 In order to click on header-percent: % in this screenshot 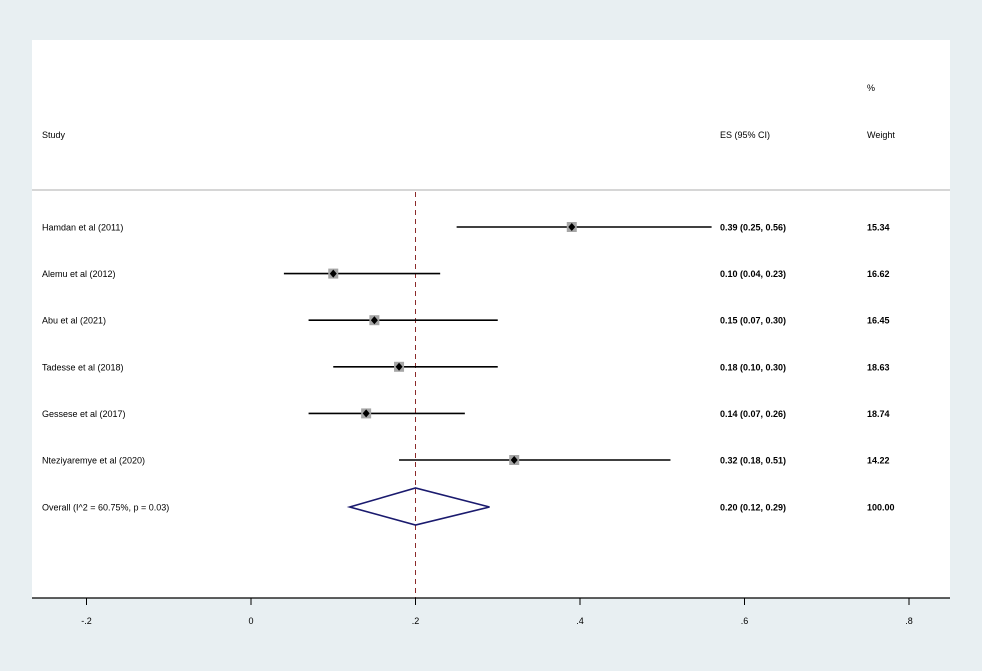, I will do `click(871, 88)`.